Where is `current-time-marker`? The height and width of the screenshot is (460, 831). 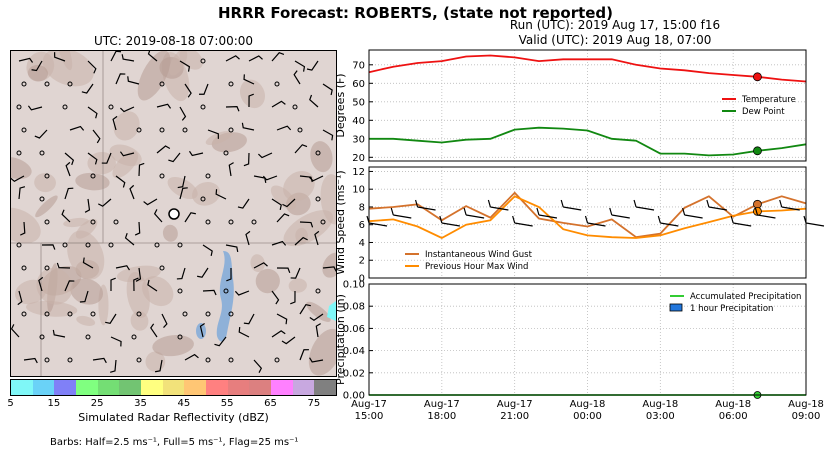
current-time-marker is located at coordinates (757, 151).